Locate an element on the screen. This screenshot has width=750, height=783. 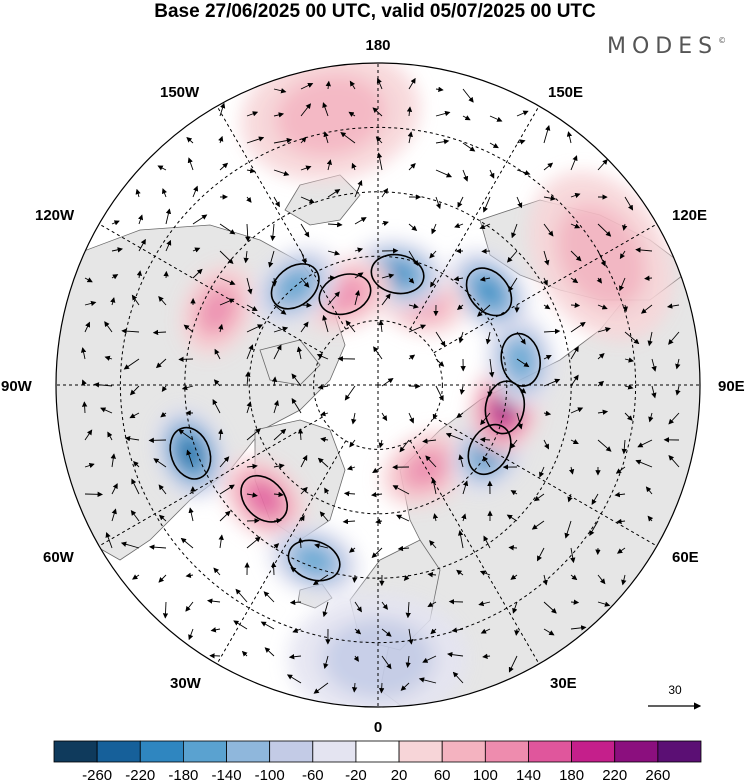
colorbar-label-3: -140 is located at coordinates (227, 775).